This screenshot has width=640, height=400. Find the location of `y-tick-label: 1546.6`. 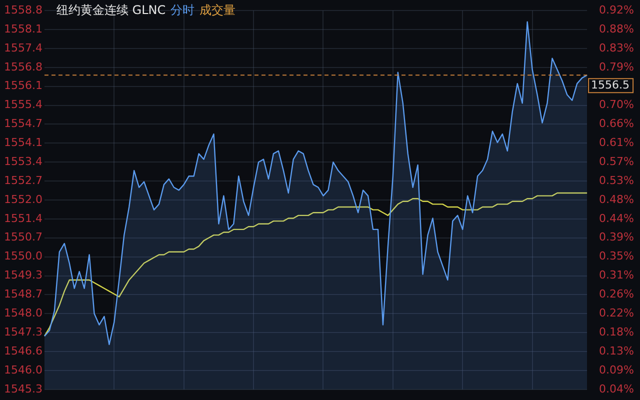

y-tick-label: 1546.6 is located at coordinates (23, 351).